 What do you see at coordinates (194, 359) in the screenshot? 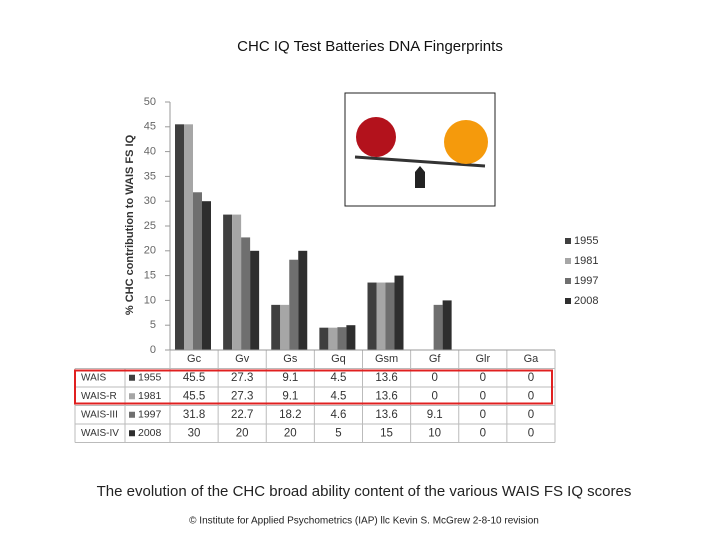
I see `x-tick-label: Gc` at bounding box center [194, 359].